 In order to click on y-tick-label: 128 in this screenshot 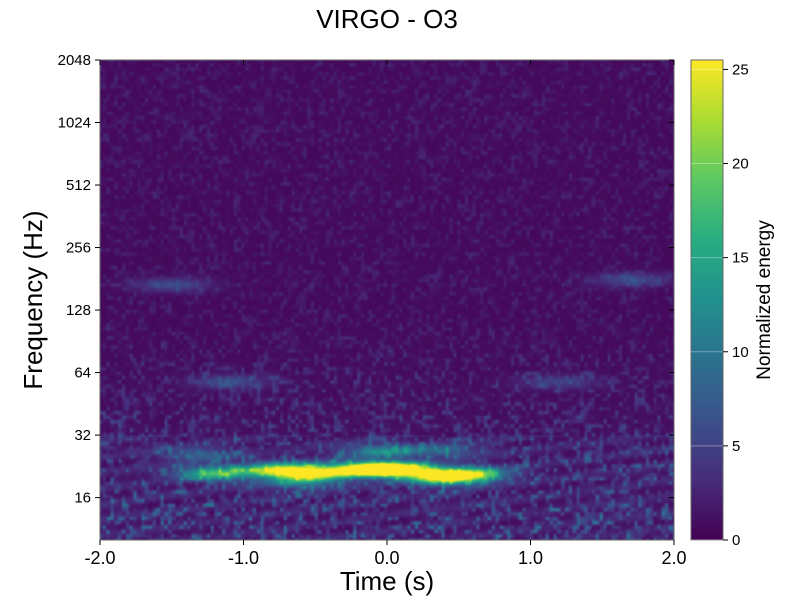, I will do `click(78, 310)`.